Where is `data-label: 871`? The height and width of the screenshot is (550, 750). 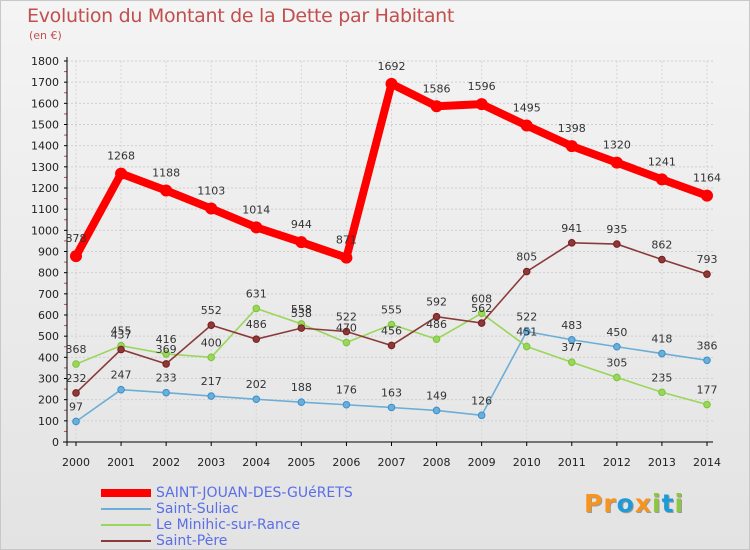
data-label: 871 is located at coordinates (346, 240).